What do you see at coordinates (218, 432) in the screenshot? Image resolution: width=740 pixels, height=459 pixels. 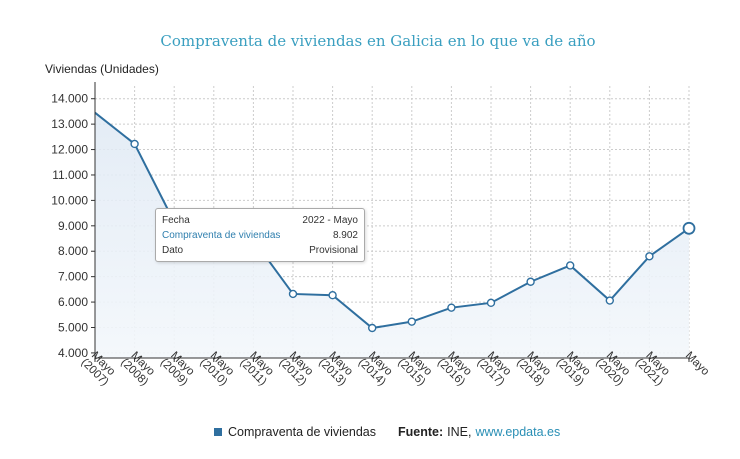 I see `legend-swatch-icon` at bounding box center [218, 432].